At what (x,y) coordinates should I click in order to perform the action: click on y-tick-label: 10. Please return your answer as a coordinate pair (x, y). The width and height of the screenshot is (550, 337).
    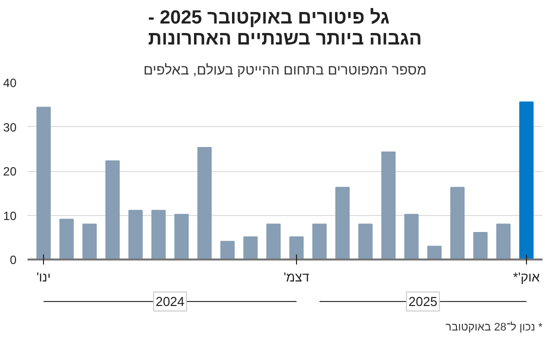
    Looking at the image, I should click on (10, 215).